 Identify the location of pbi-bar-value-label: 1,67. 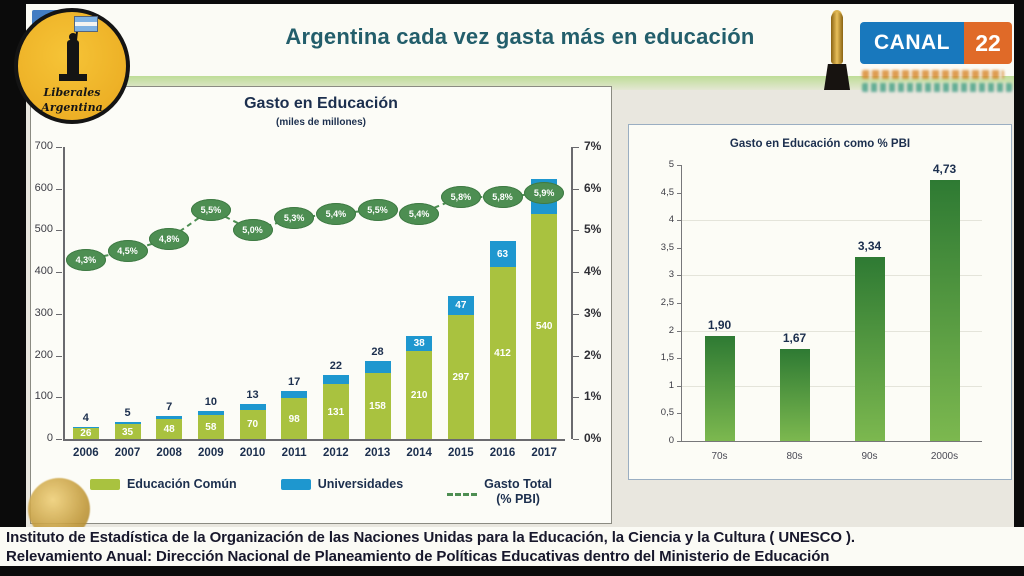
(794, 337).